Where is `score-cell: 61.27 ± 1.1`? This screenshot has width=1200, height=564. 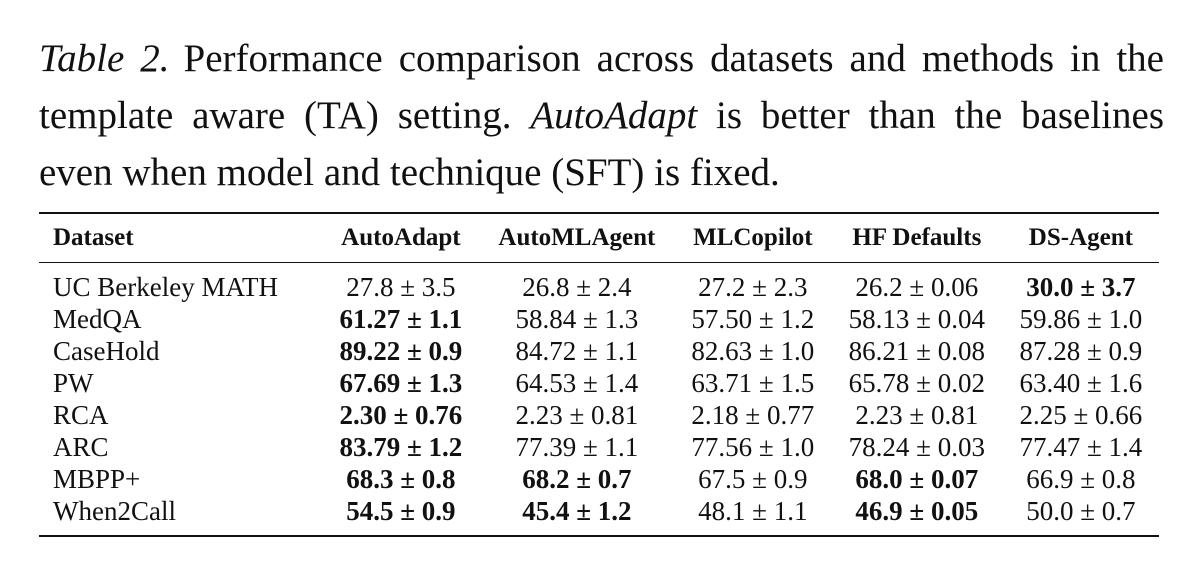 score-cell: 61.27 ± 1.1 is located at coordinates (401, 318).